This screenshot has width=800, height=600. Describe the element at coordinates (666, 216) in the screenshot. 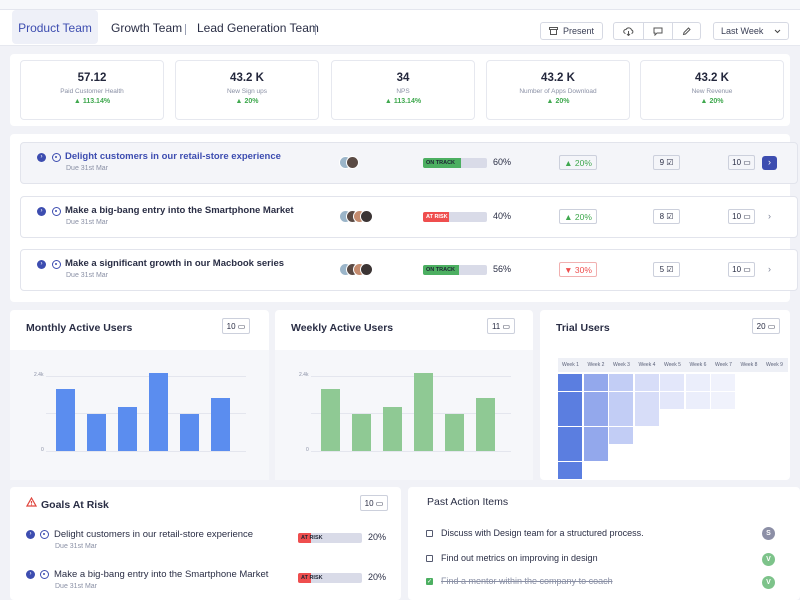

I see `tasks-count: 8 ☑` at that location.